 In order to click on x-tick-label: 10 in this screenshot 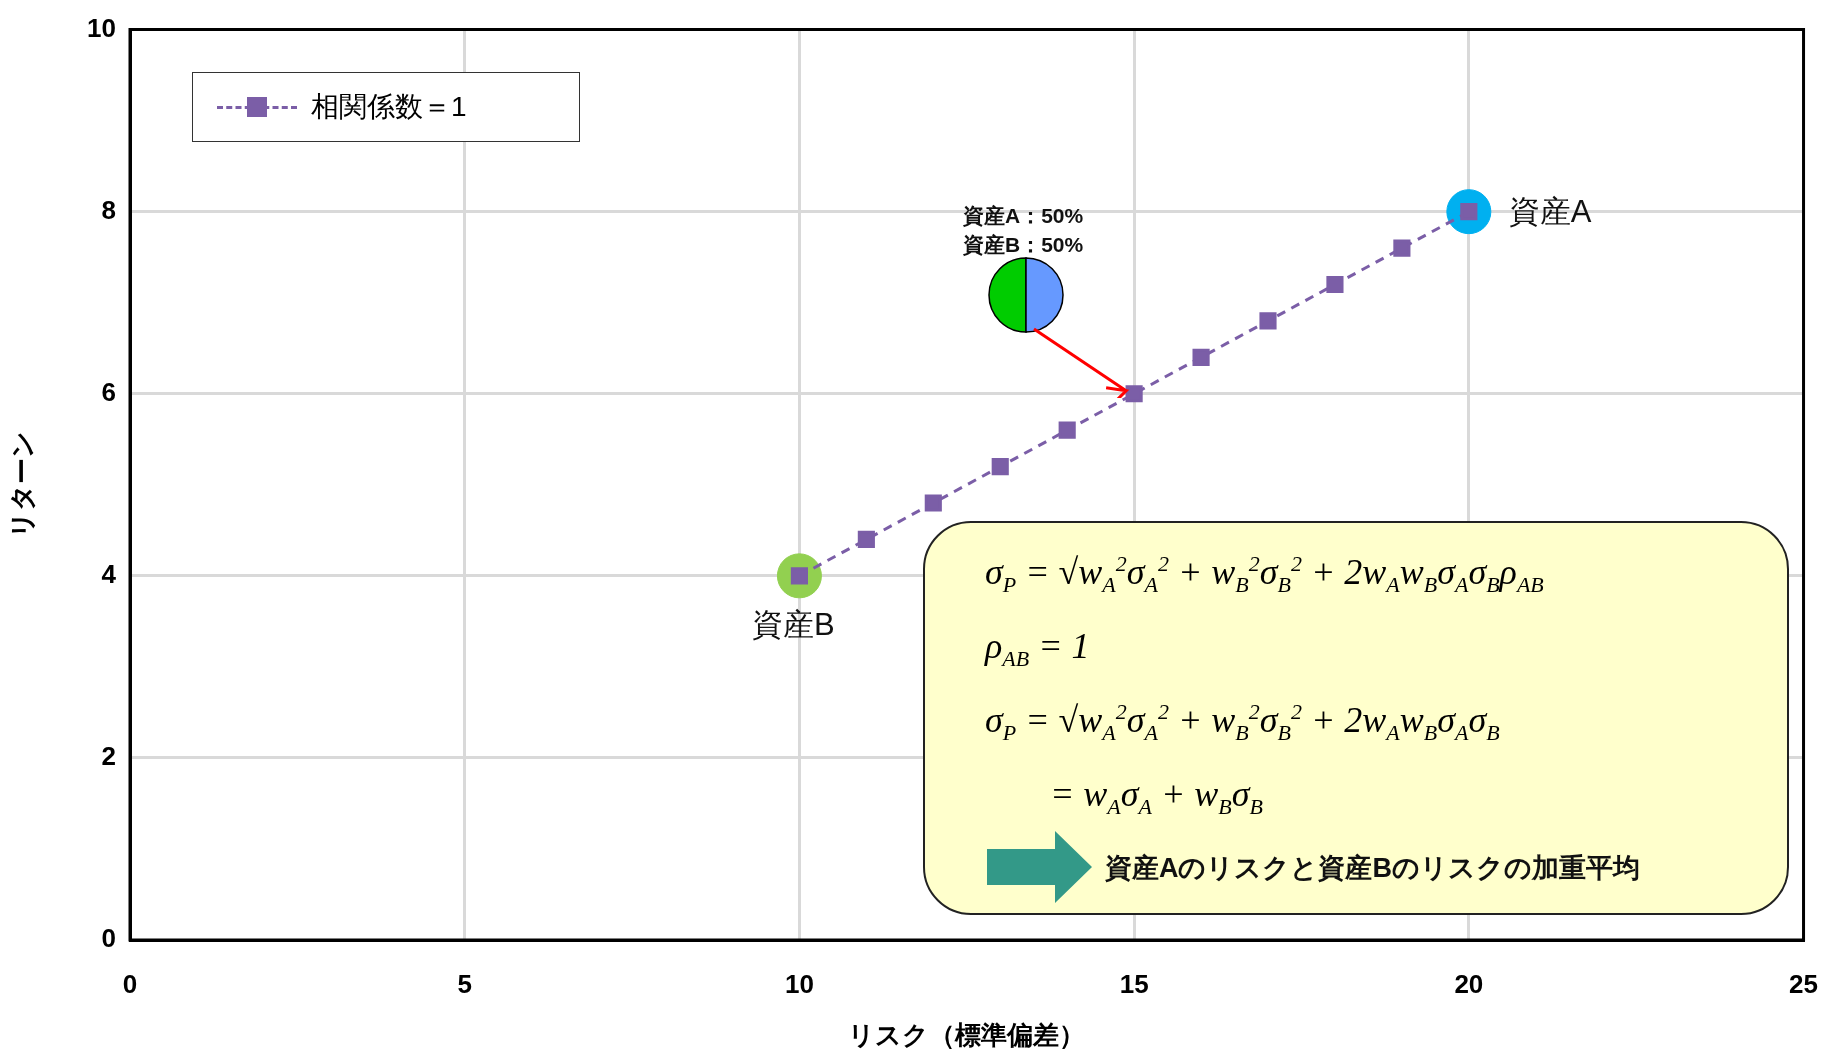, I will do `click(799, 983)`.